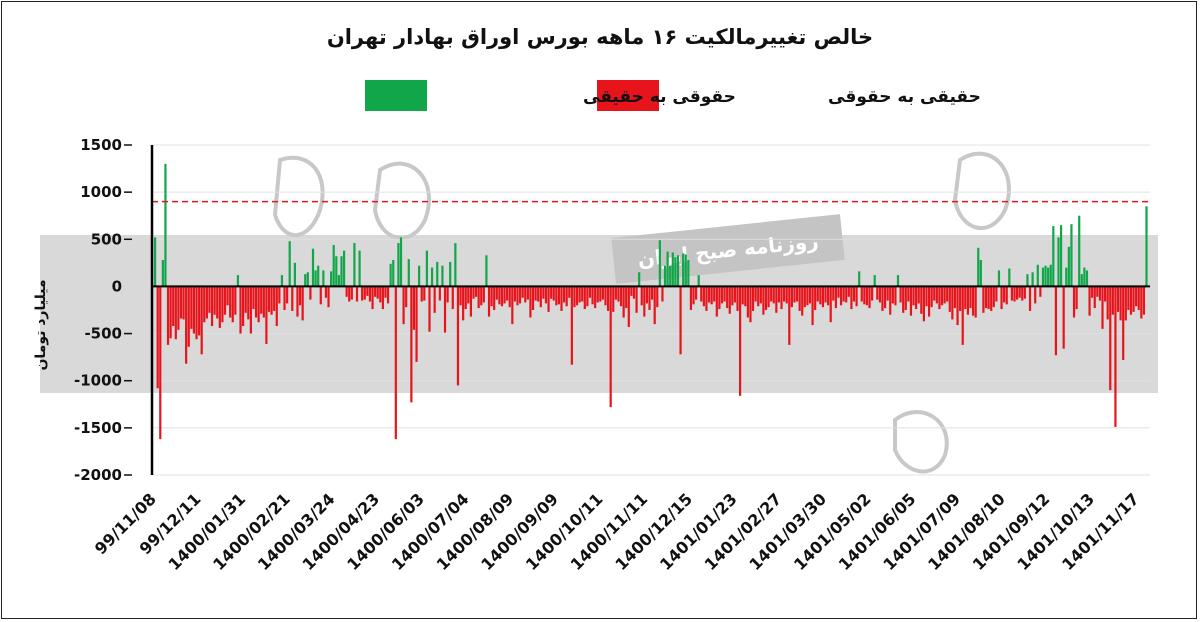 The height and width of the screenshot is (622, 1200). I want to click on y-tick-label: 1500, so click(101, 145).